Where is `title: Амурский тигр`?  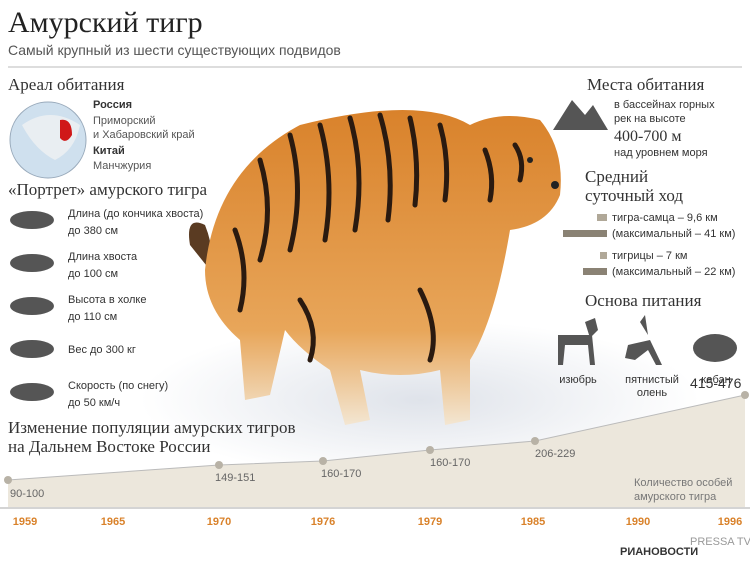 title: Амурский тигр is located at coordinates (105, 22).